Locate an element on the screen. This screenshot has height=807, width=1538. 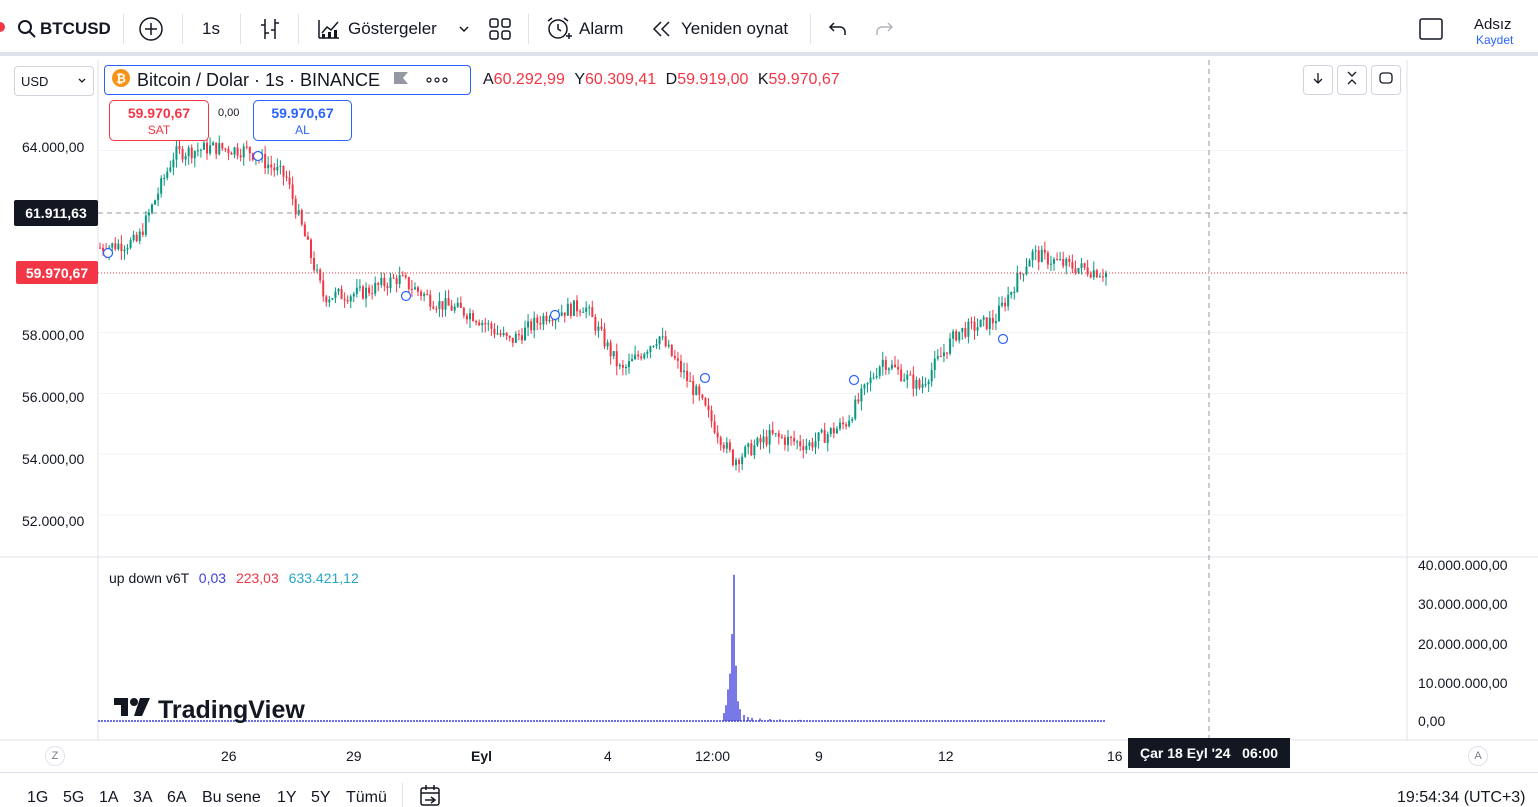
range-5y: 5Y is located at coordinates (321, 797).